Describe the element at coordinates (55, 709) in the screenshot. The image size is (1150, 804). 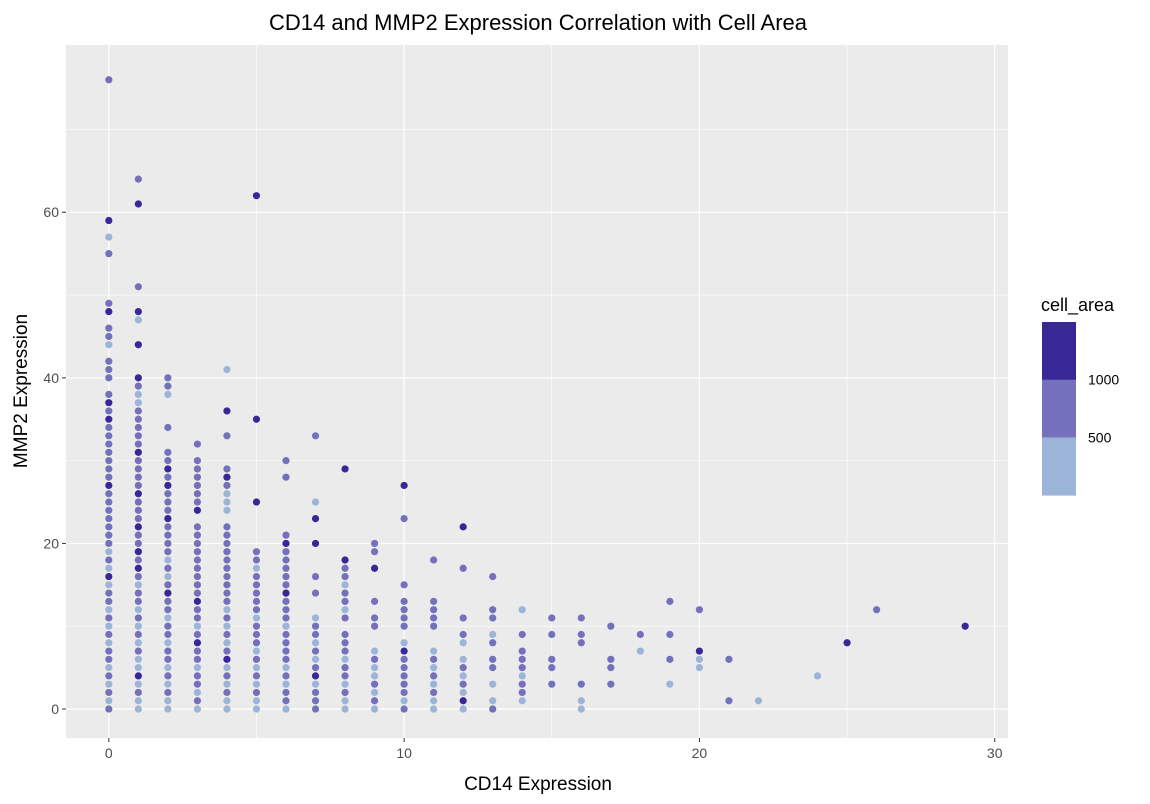
I see `y-tick-label: 0` at that location.